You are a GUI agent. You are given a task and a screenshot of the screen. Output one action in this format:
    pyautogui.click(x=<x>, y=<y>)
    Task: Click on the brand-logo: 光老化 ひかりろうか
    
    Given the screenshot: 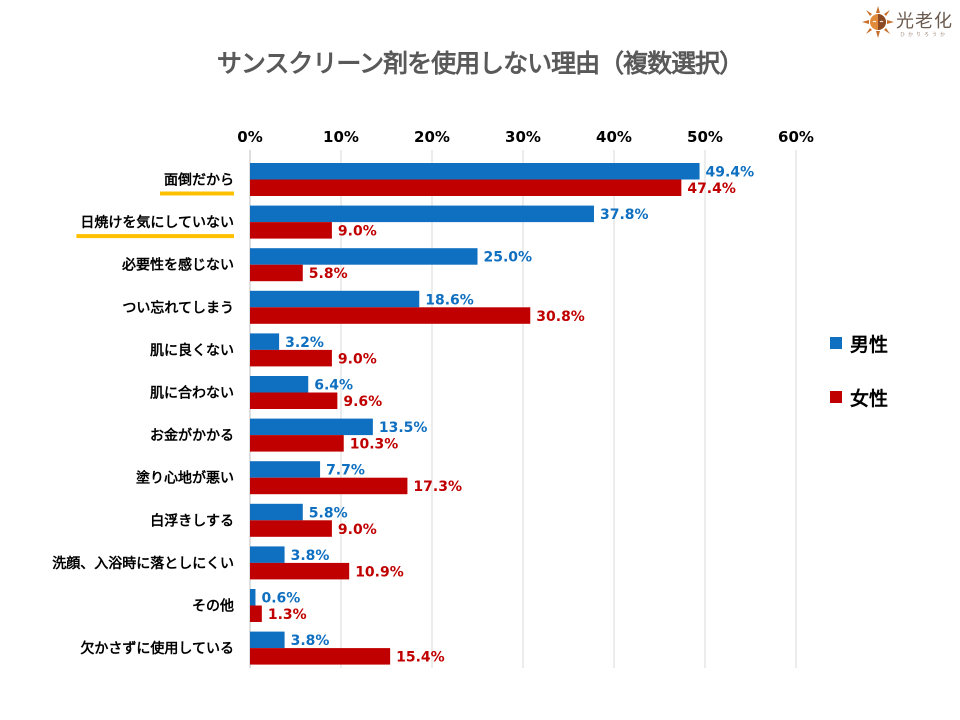 What is the action you would take?
    pyautogui.click(x=910, y=22)
    